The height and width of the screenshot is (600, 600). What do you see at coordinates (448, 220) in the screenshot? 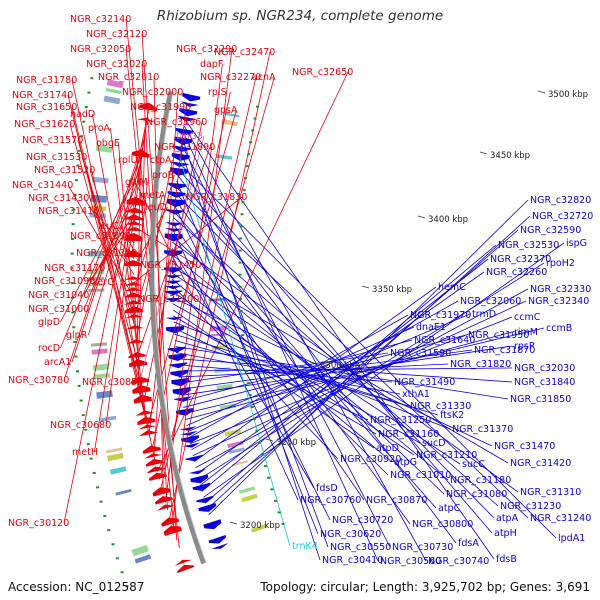
I see `scale-label: 3400 kbp` at bounding box center [448, 220].